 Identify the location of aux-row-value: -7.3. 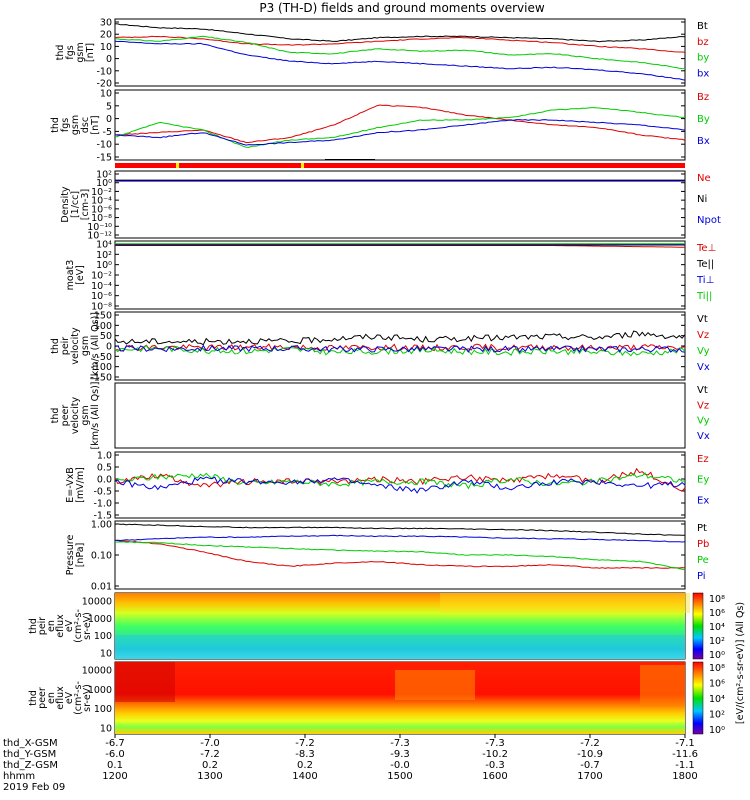
(495, 743).